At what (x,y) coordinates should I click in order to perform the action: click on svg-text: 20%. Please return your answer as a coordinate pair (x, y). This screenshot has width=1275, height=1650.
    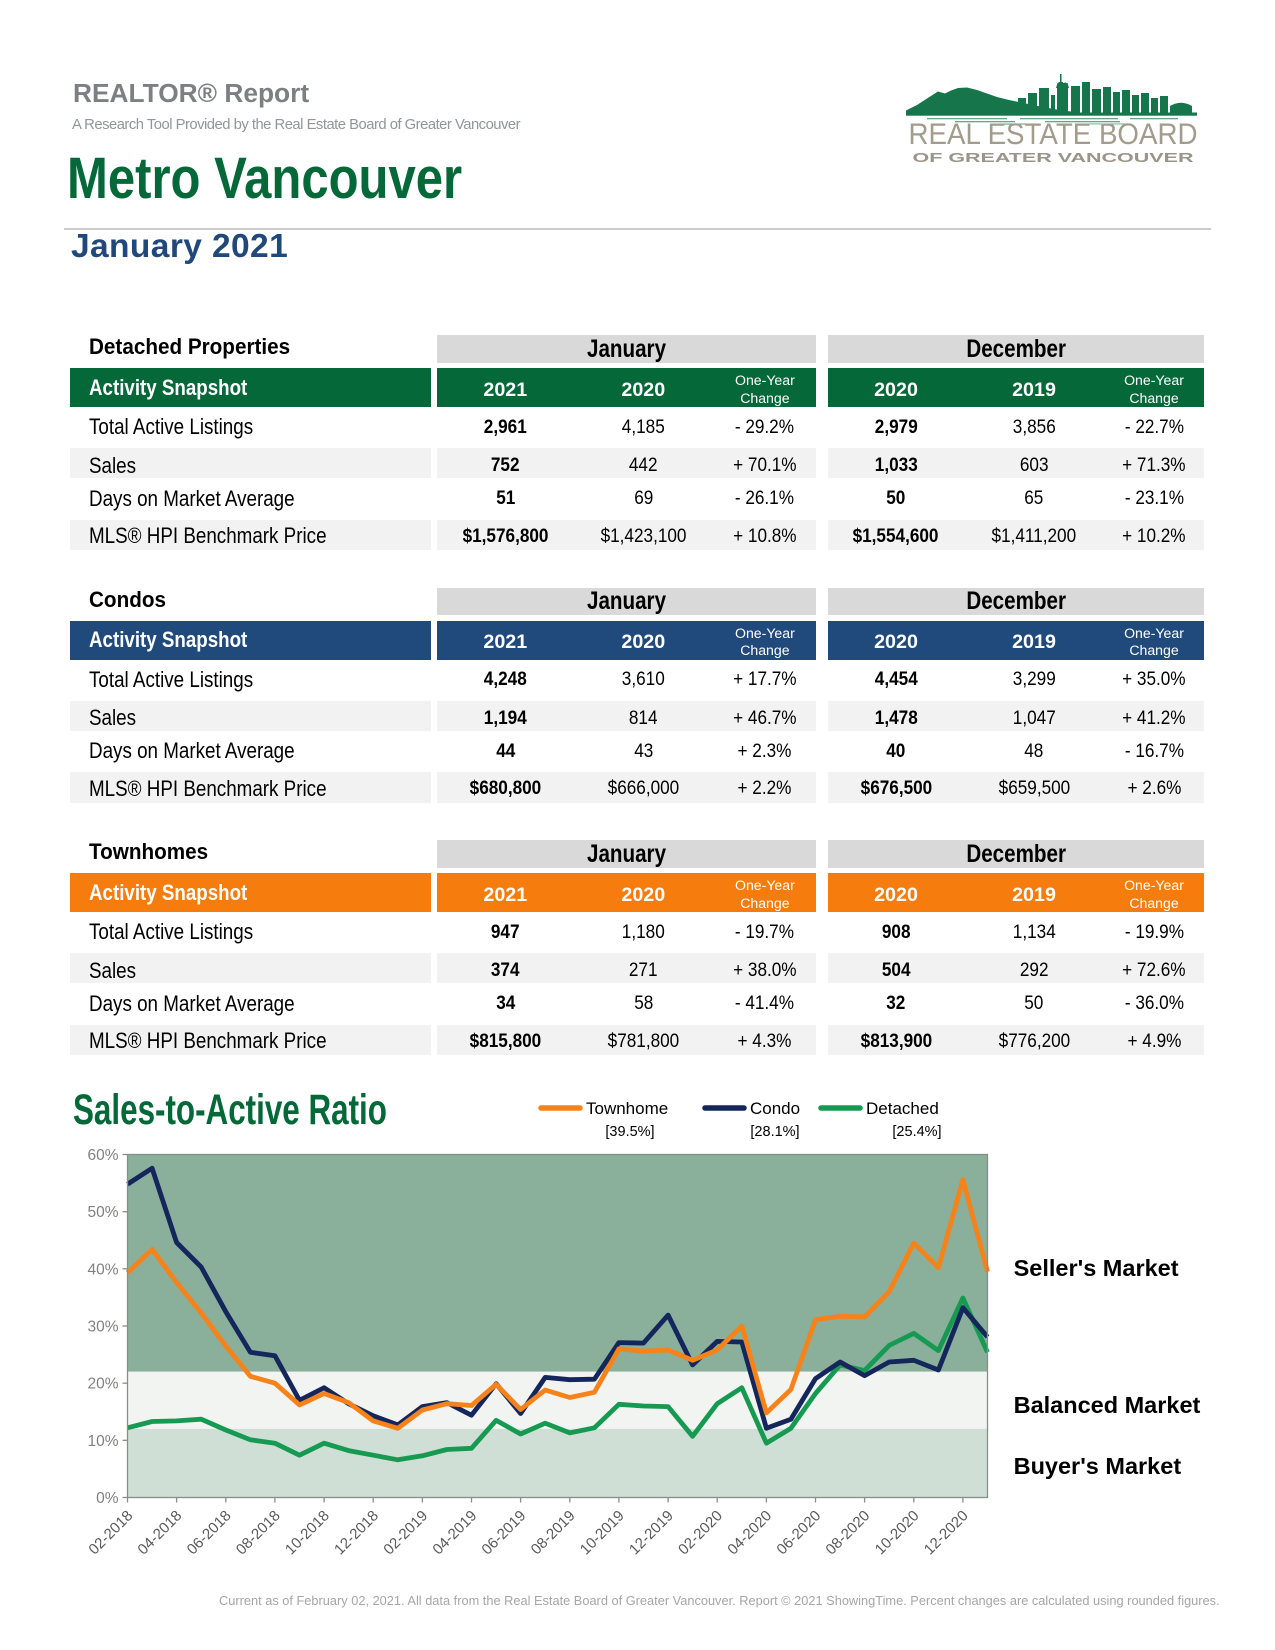
    Looking at the image, I should click on (102, 1384).